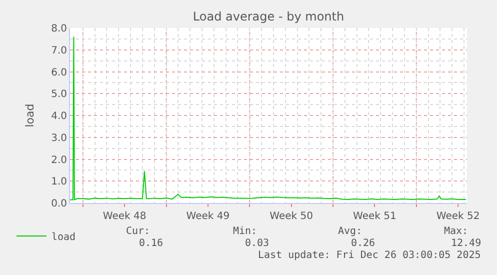 The width and height of the screenshot is (497, 275). Describe the element at coordinates (458, 216) in the screenshot. I see `x-tick-label: Week 52` at that location.